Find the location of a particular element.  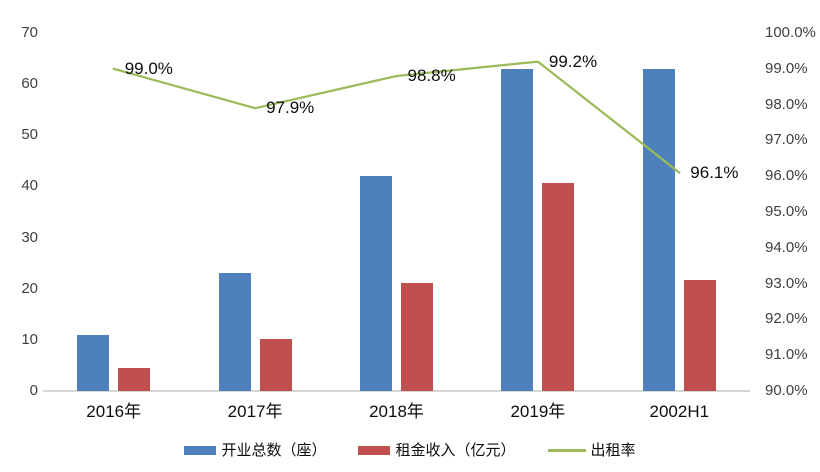

legend-item-openings: 开业总数（座） is located at coordinates (255, 450).